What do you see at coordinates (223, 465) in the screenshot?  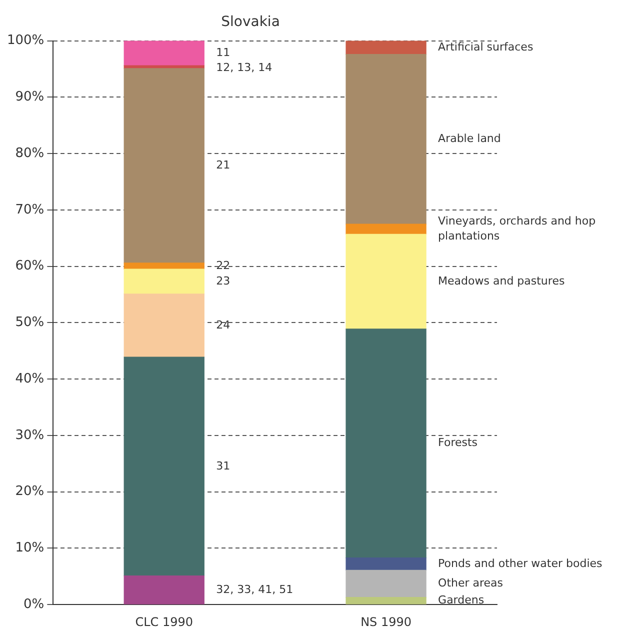 I see `series-label: 31` at bounding box center [223, 465].